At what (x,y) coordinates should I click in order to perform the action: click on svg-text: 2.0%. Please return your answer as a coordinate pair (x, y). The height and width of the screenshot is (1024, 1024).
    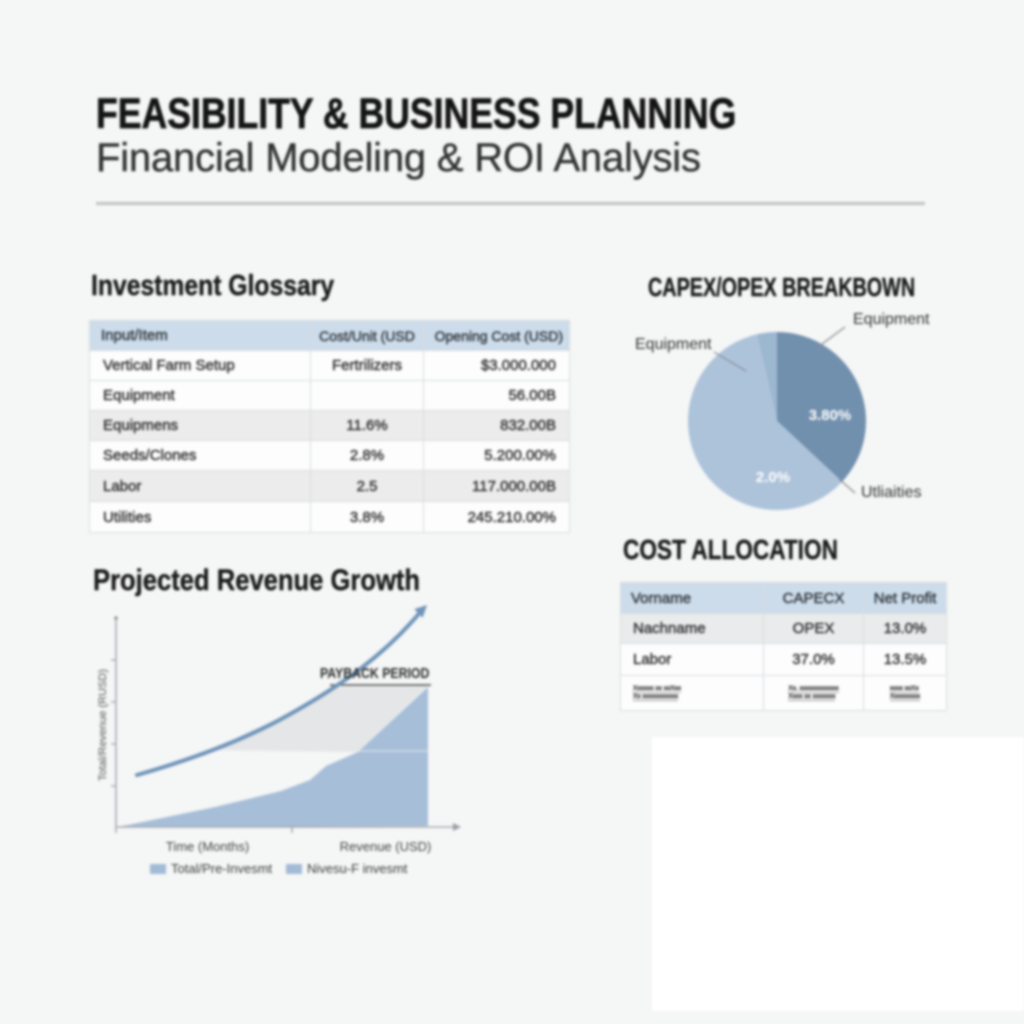
    Looking at the image, I should click on (773, 477).